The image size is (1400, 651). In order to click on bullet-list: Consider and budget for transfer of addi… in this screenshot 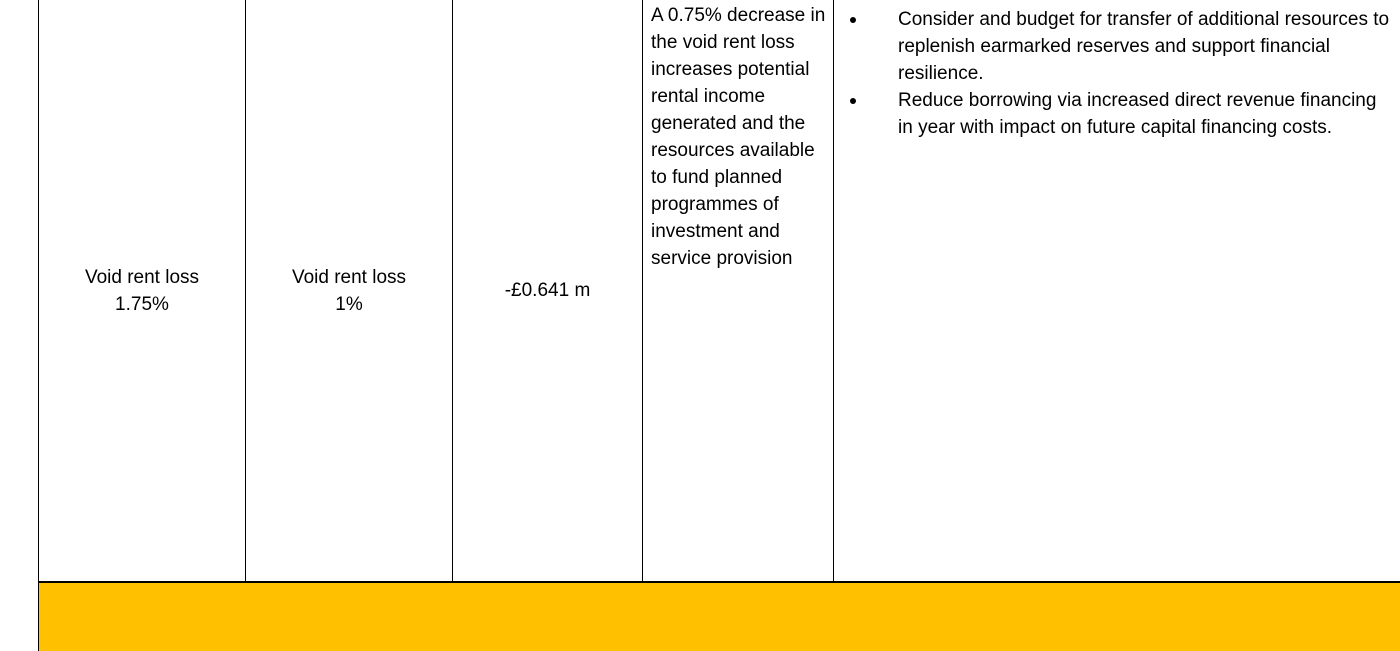, I will do `click(1114, 73)`.